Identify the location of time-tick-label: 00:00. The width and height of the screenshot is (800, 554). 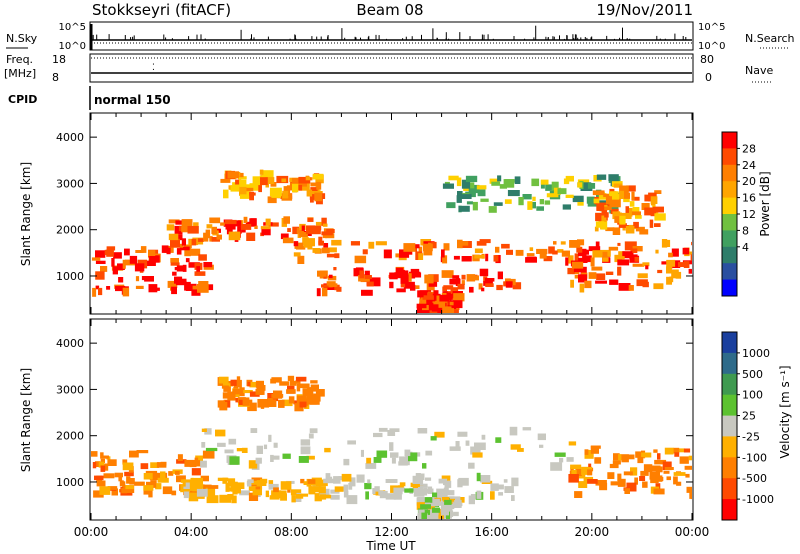
(91, 532).